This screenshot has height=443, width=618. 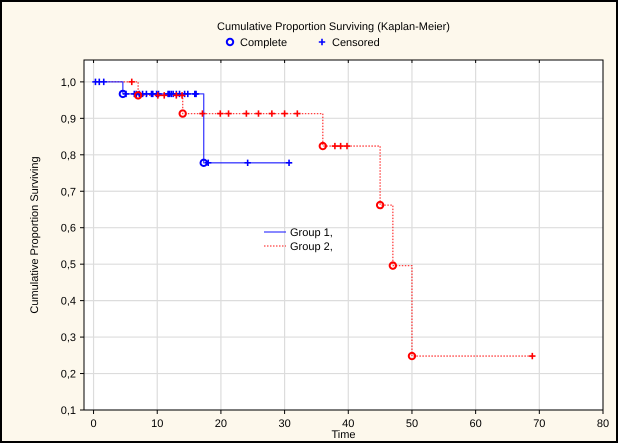 What do you see at coordinates (221, 424) in the screenshot?
I see `x-tick-label: 20` at bounding box center [221, 424].